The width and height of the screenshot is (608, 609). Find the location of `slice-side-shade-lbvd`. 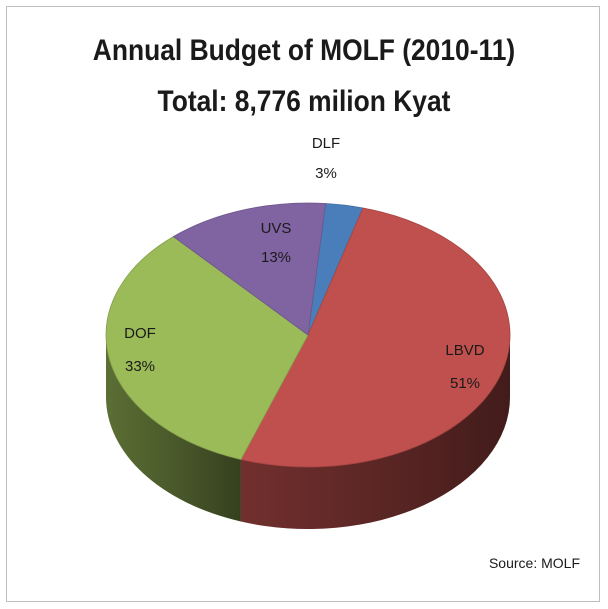

slice-side-shade-lbvd is located at coordinates (375, 432).